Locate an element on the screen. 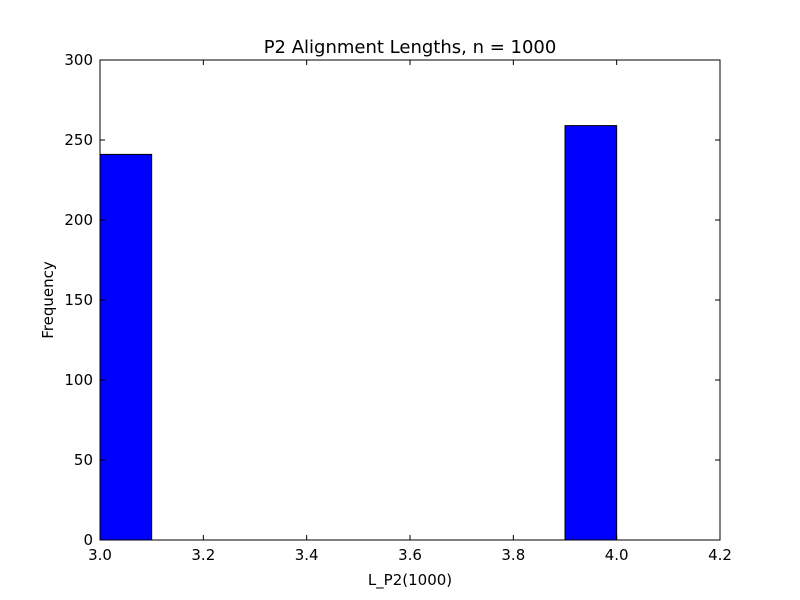 This screenshot has width=800, height=600. y-tick-label-2: 100 is located at coordinates (78, 380).